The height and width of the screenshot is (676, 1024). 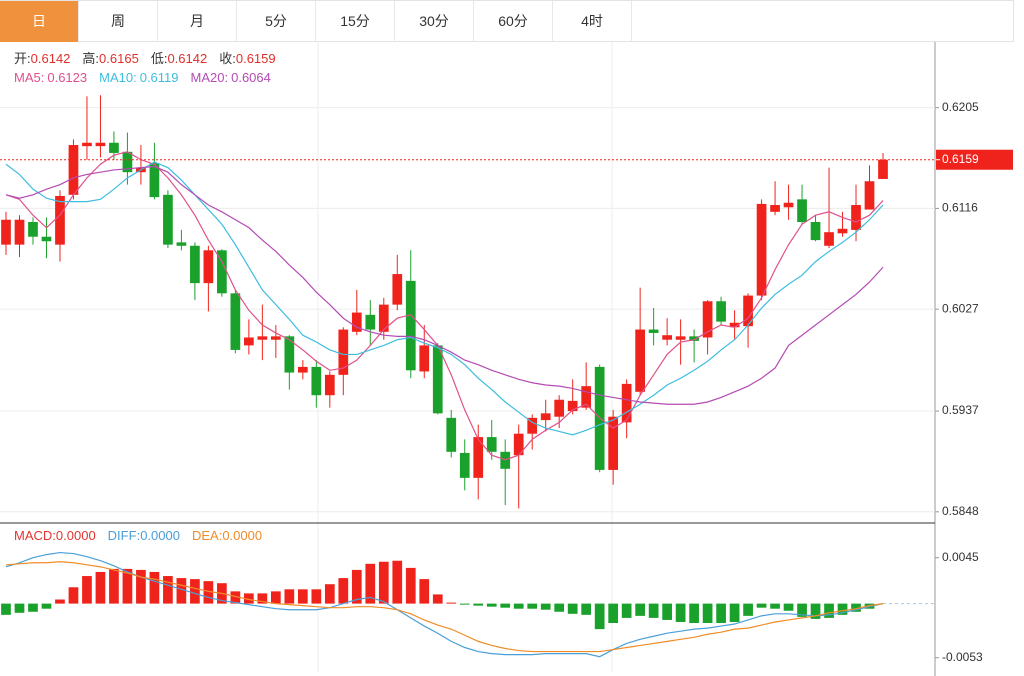 What do you see at coordinates (67, 77) in the screenshot?
I see `legend-text: 0.6123` at bounding box center [67, 77].